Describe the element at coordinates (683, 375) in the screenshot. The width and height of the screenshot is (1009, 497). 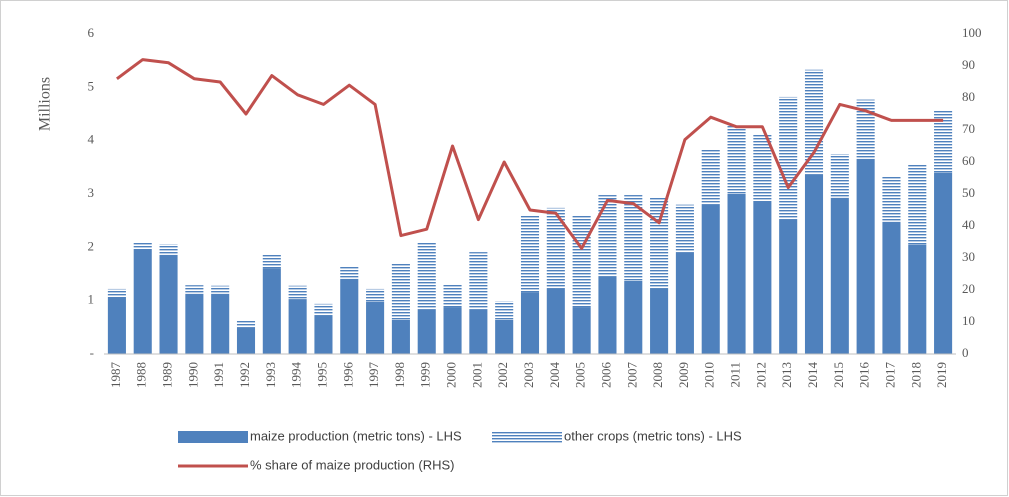
I see `x-tick-label: 2009` at that location.